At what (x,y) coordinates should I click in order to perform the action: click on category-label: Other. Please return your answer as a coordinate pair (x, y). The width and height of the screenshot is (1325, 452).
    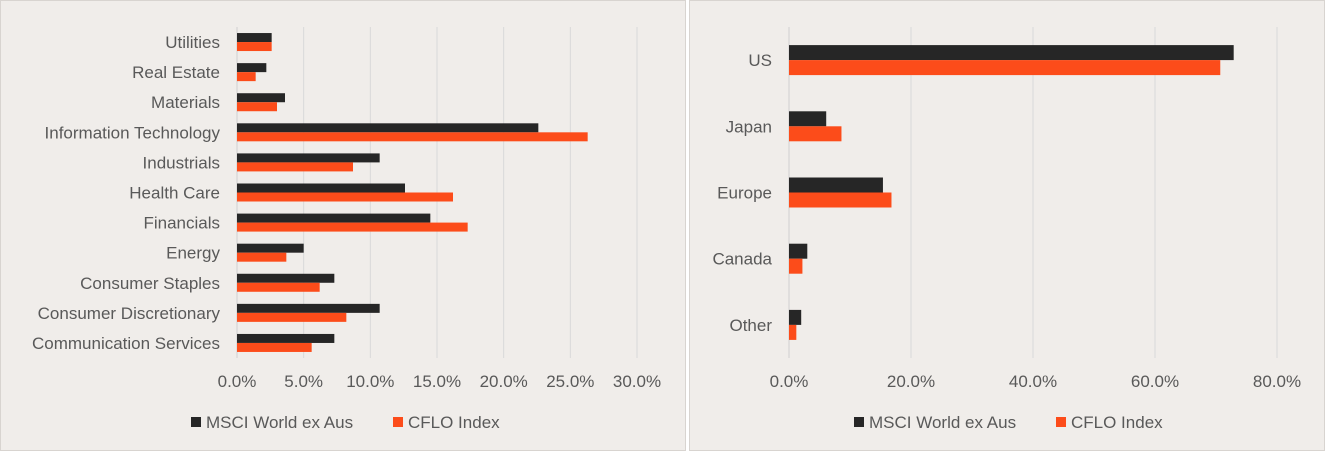
    Looking at the image, I should click on (750, 325).